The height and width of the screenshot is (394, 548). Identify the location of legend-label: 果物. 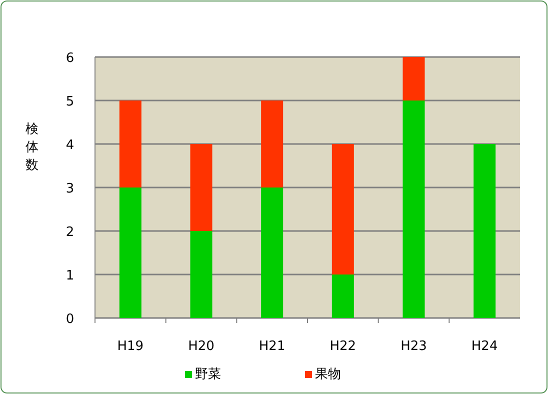
(328, 374).